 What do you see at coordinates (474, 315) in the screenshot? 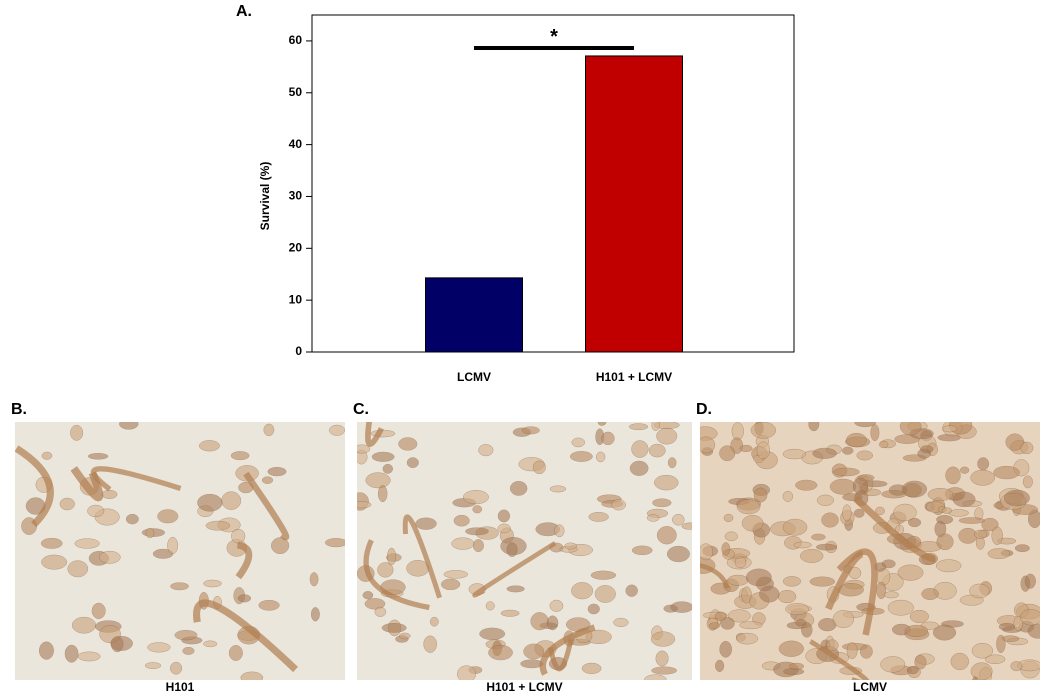
I see `bar` at bounding box center [474, 315].